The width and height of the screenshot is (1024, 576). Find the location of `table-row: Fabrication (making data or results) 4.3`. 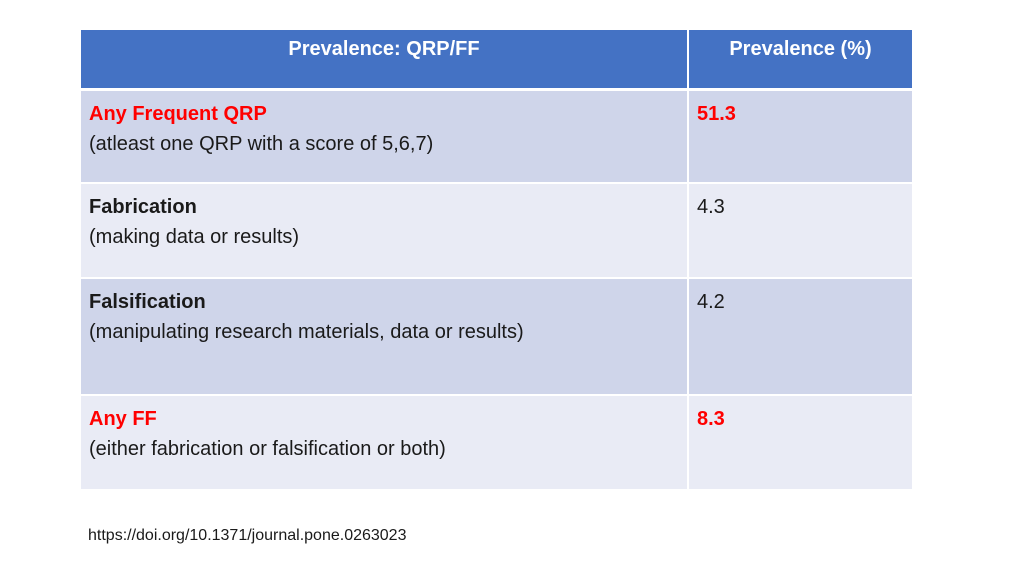

table-row: Fabrication (making data or results) 4.3 is located at coordinates (496, 231).